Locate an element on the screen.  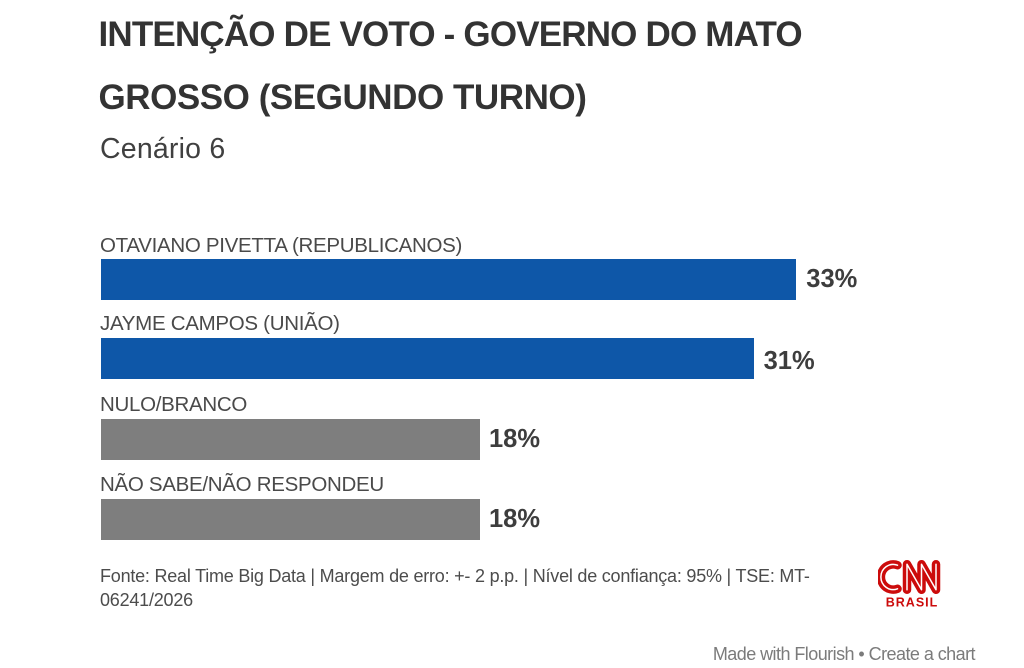
svg-text: BRASIL is located at coordinates (912, 603).